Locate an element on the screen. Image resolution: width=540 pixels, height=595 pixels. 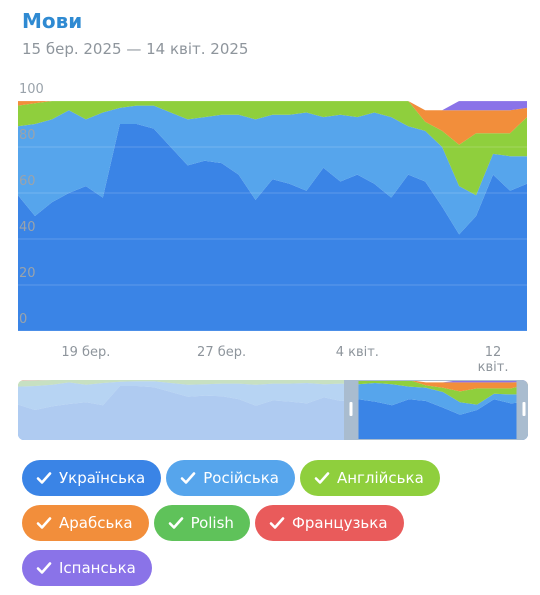
date-range: 15 бер. 2025 — 14 квіт. 2025 is located at coordinates (135, 49).